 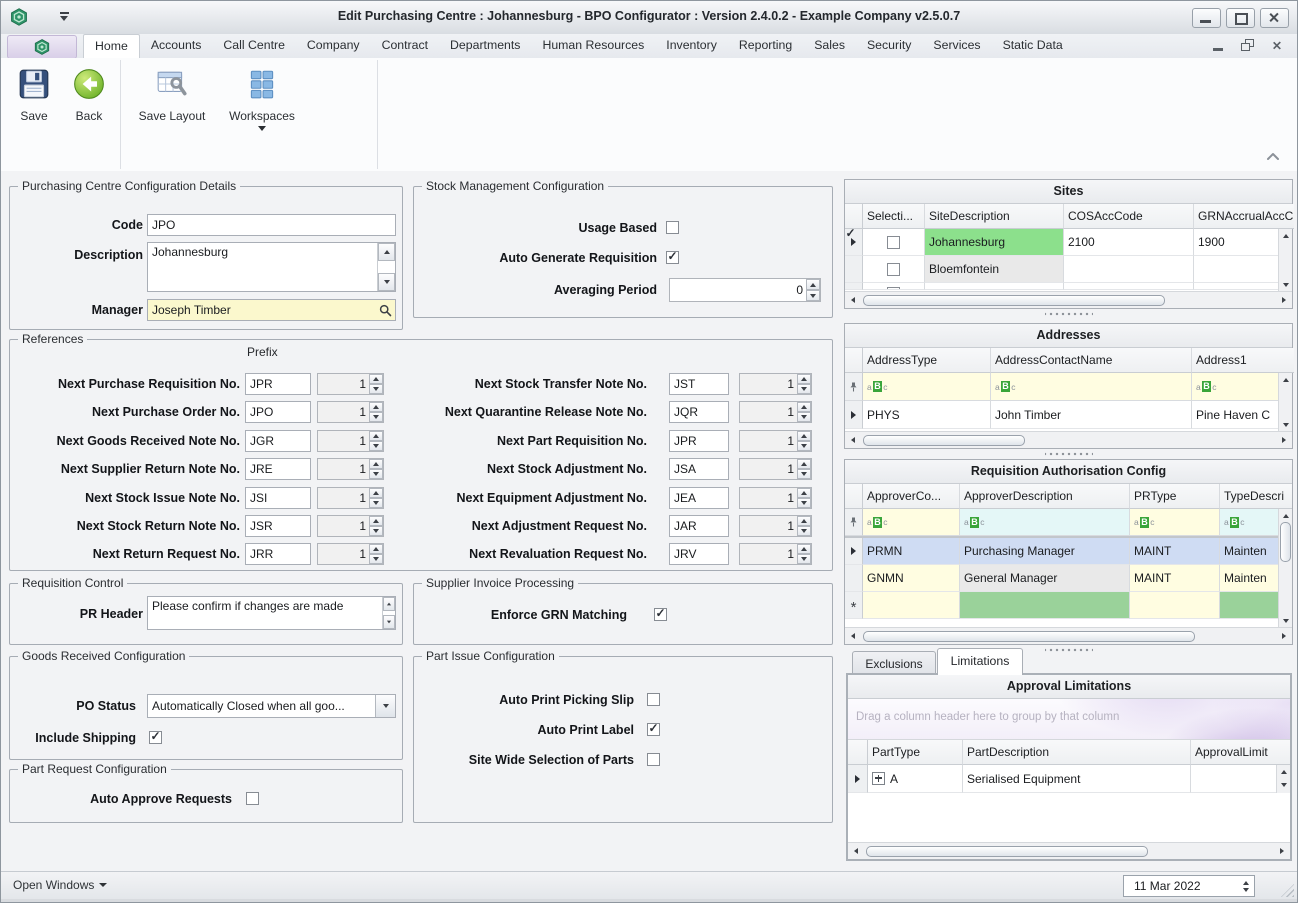 I want to click on selected-checkbox, so click(x=893, y=287).